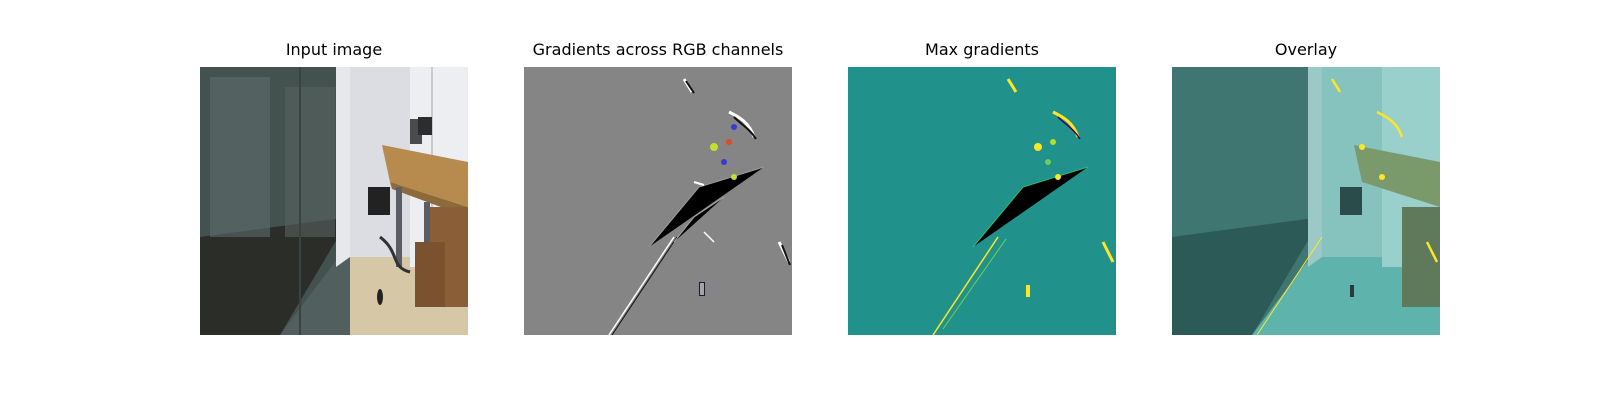 The image size is (1600, 400). What do you see at coordinates (982, 49) in the screenshot?
I see `panel-title: Max gradients` at bounding box center [982, 49].